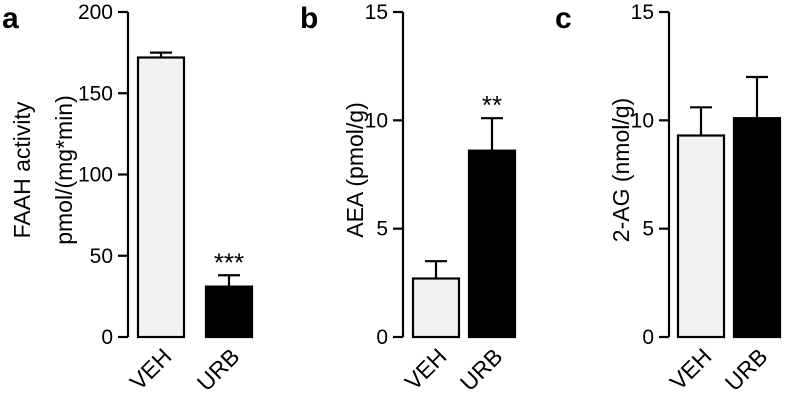 The image size is (792, 414). I want to click on panel-letter-b: b, so click(309, 18).